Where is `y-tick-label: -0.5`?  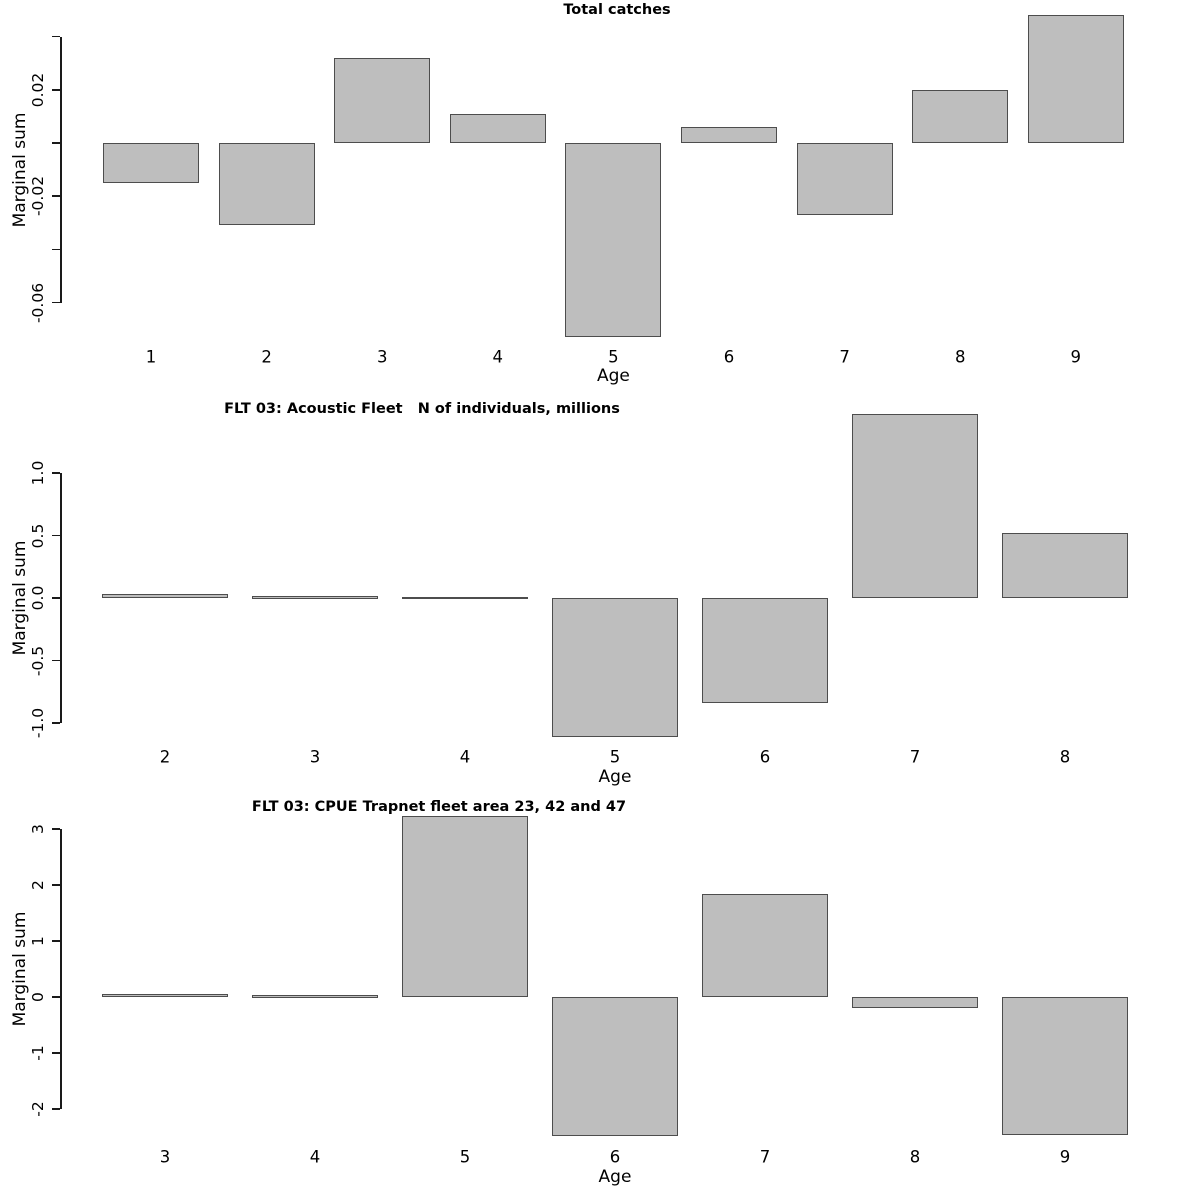
y-tick-label: -0.5 is located at coordinates (38, 660).